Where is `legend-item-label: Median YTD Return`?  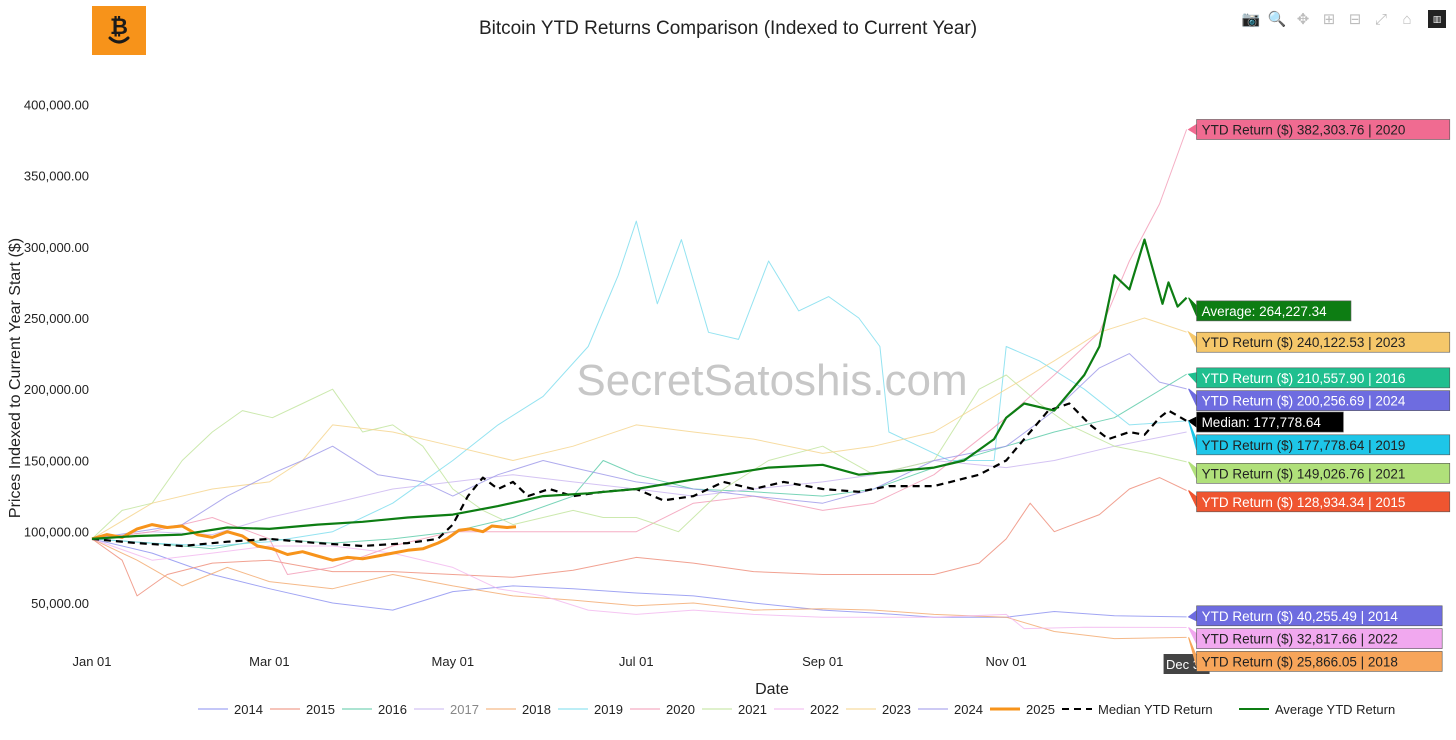
legend-item-label: Median YTD Return is located at coordinates (1155, 709).